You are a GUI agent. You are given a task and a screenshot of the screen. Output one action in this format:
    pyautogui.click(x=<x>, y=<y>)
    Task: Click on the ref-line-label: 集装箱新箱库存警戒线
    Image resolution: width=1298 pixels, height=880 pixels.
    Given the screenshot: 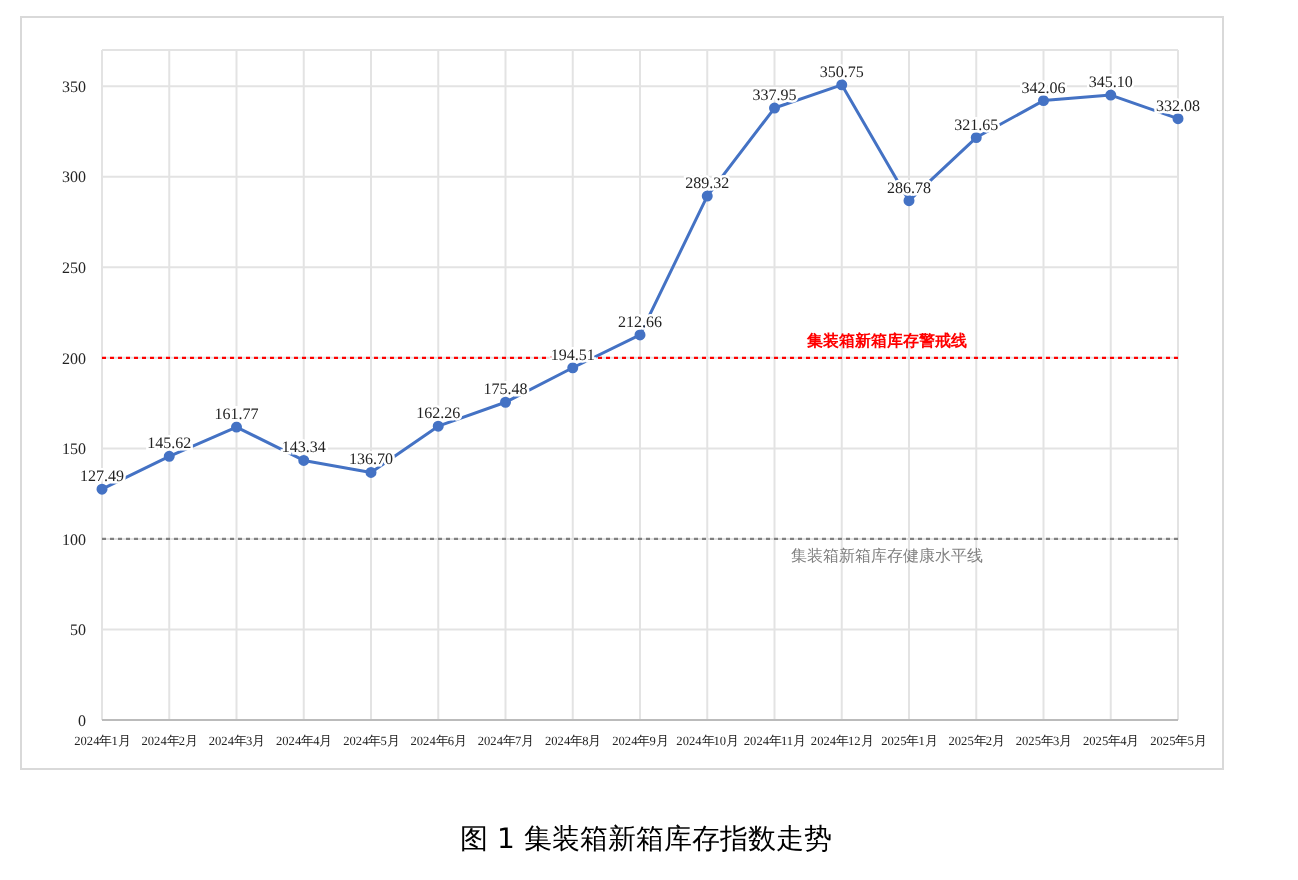 What is the action you would take?
    pyautogui.click(x=886, y=339)
    